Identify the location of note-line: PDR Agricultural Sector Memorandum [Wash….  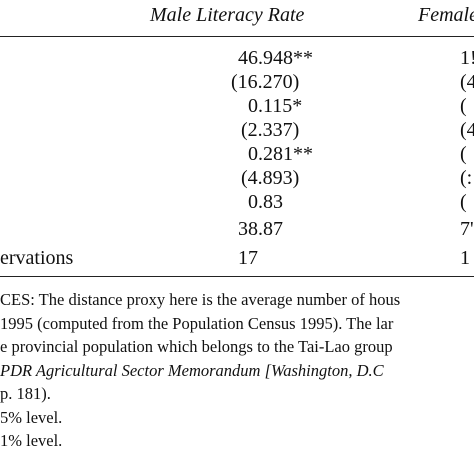
(192, 370).